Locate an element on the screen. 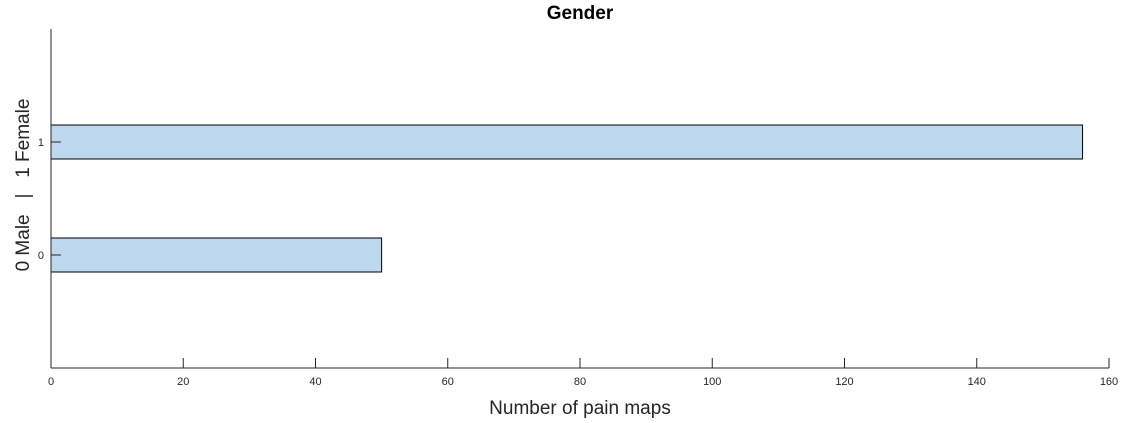 The image size is (1133, 423). x-axis-label: Number of pain maps is located at coordinates (580, 408).